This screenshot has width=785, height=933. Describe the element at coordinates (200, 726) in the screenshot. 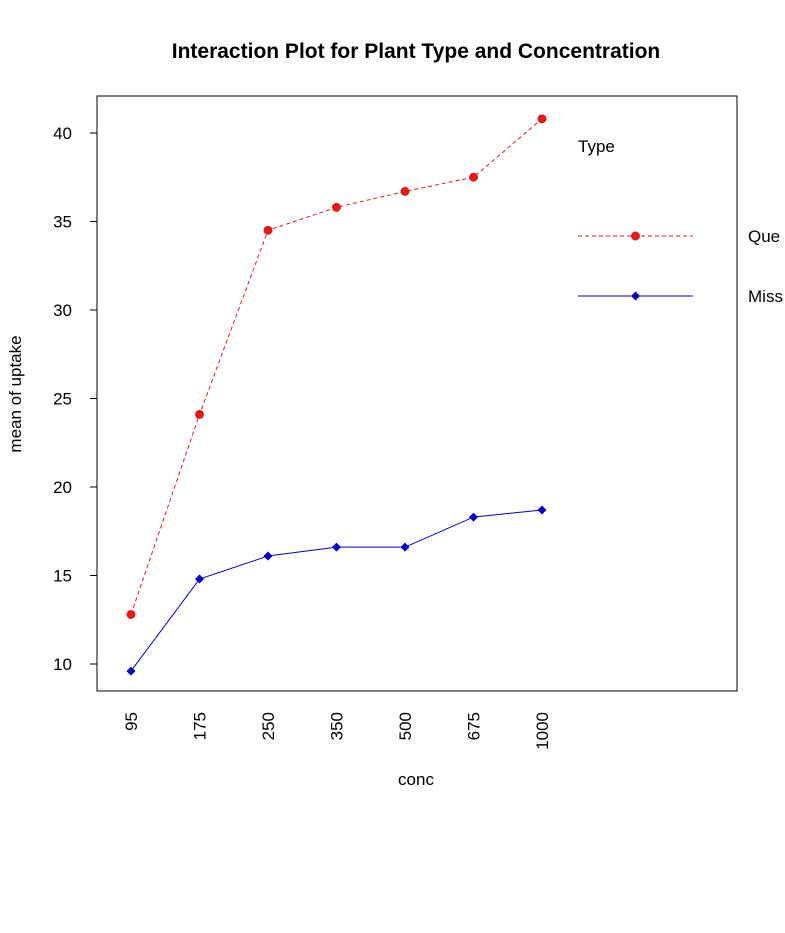

I see `x-tick-label: 175` at that location.